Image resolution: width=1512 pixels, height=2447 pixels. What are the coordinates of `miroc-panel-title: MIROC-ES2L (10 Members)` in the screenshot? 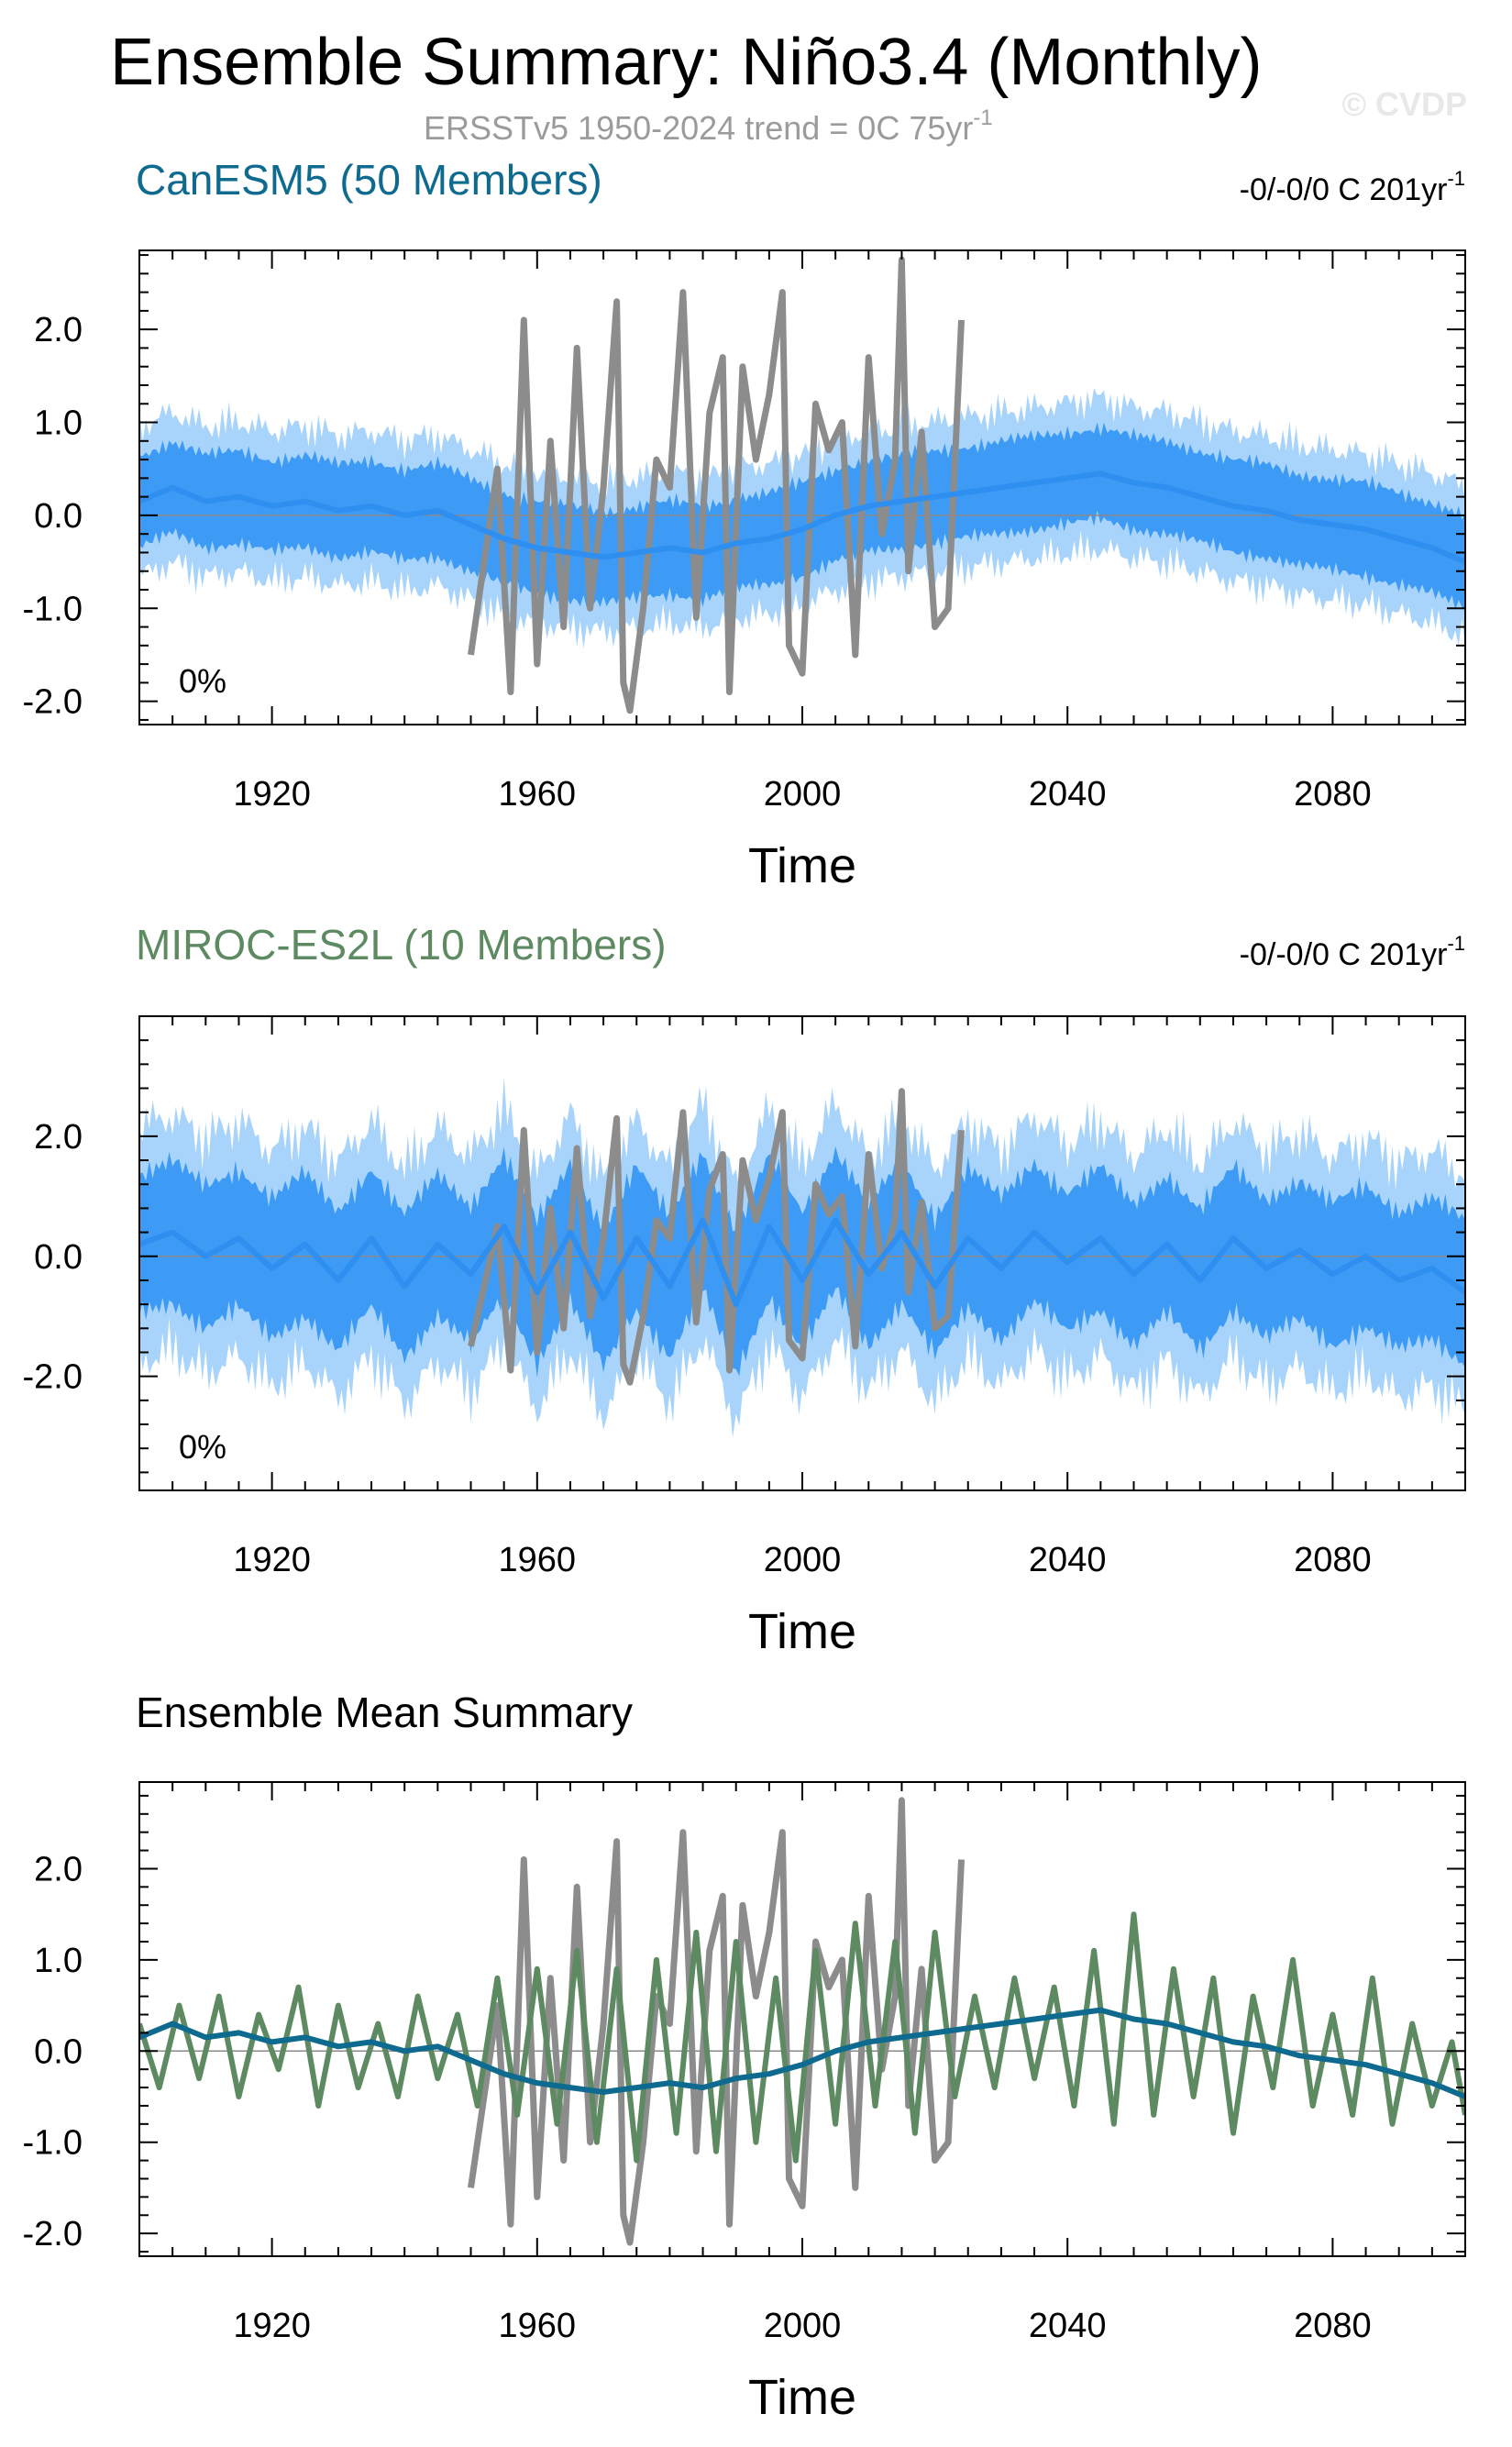 It's located at (401, 945).